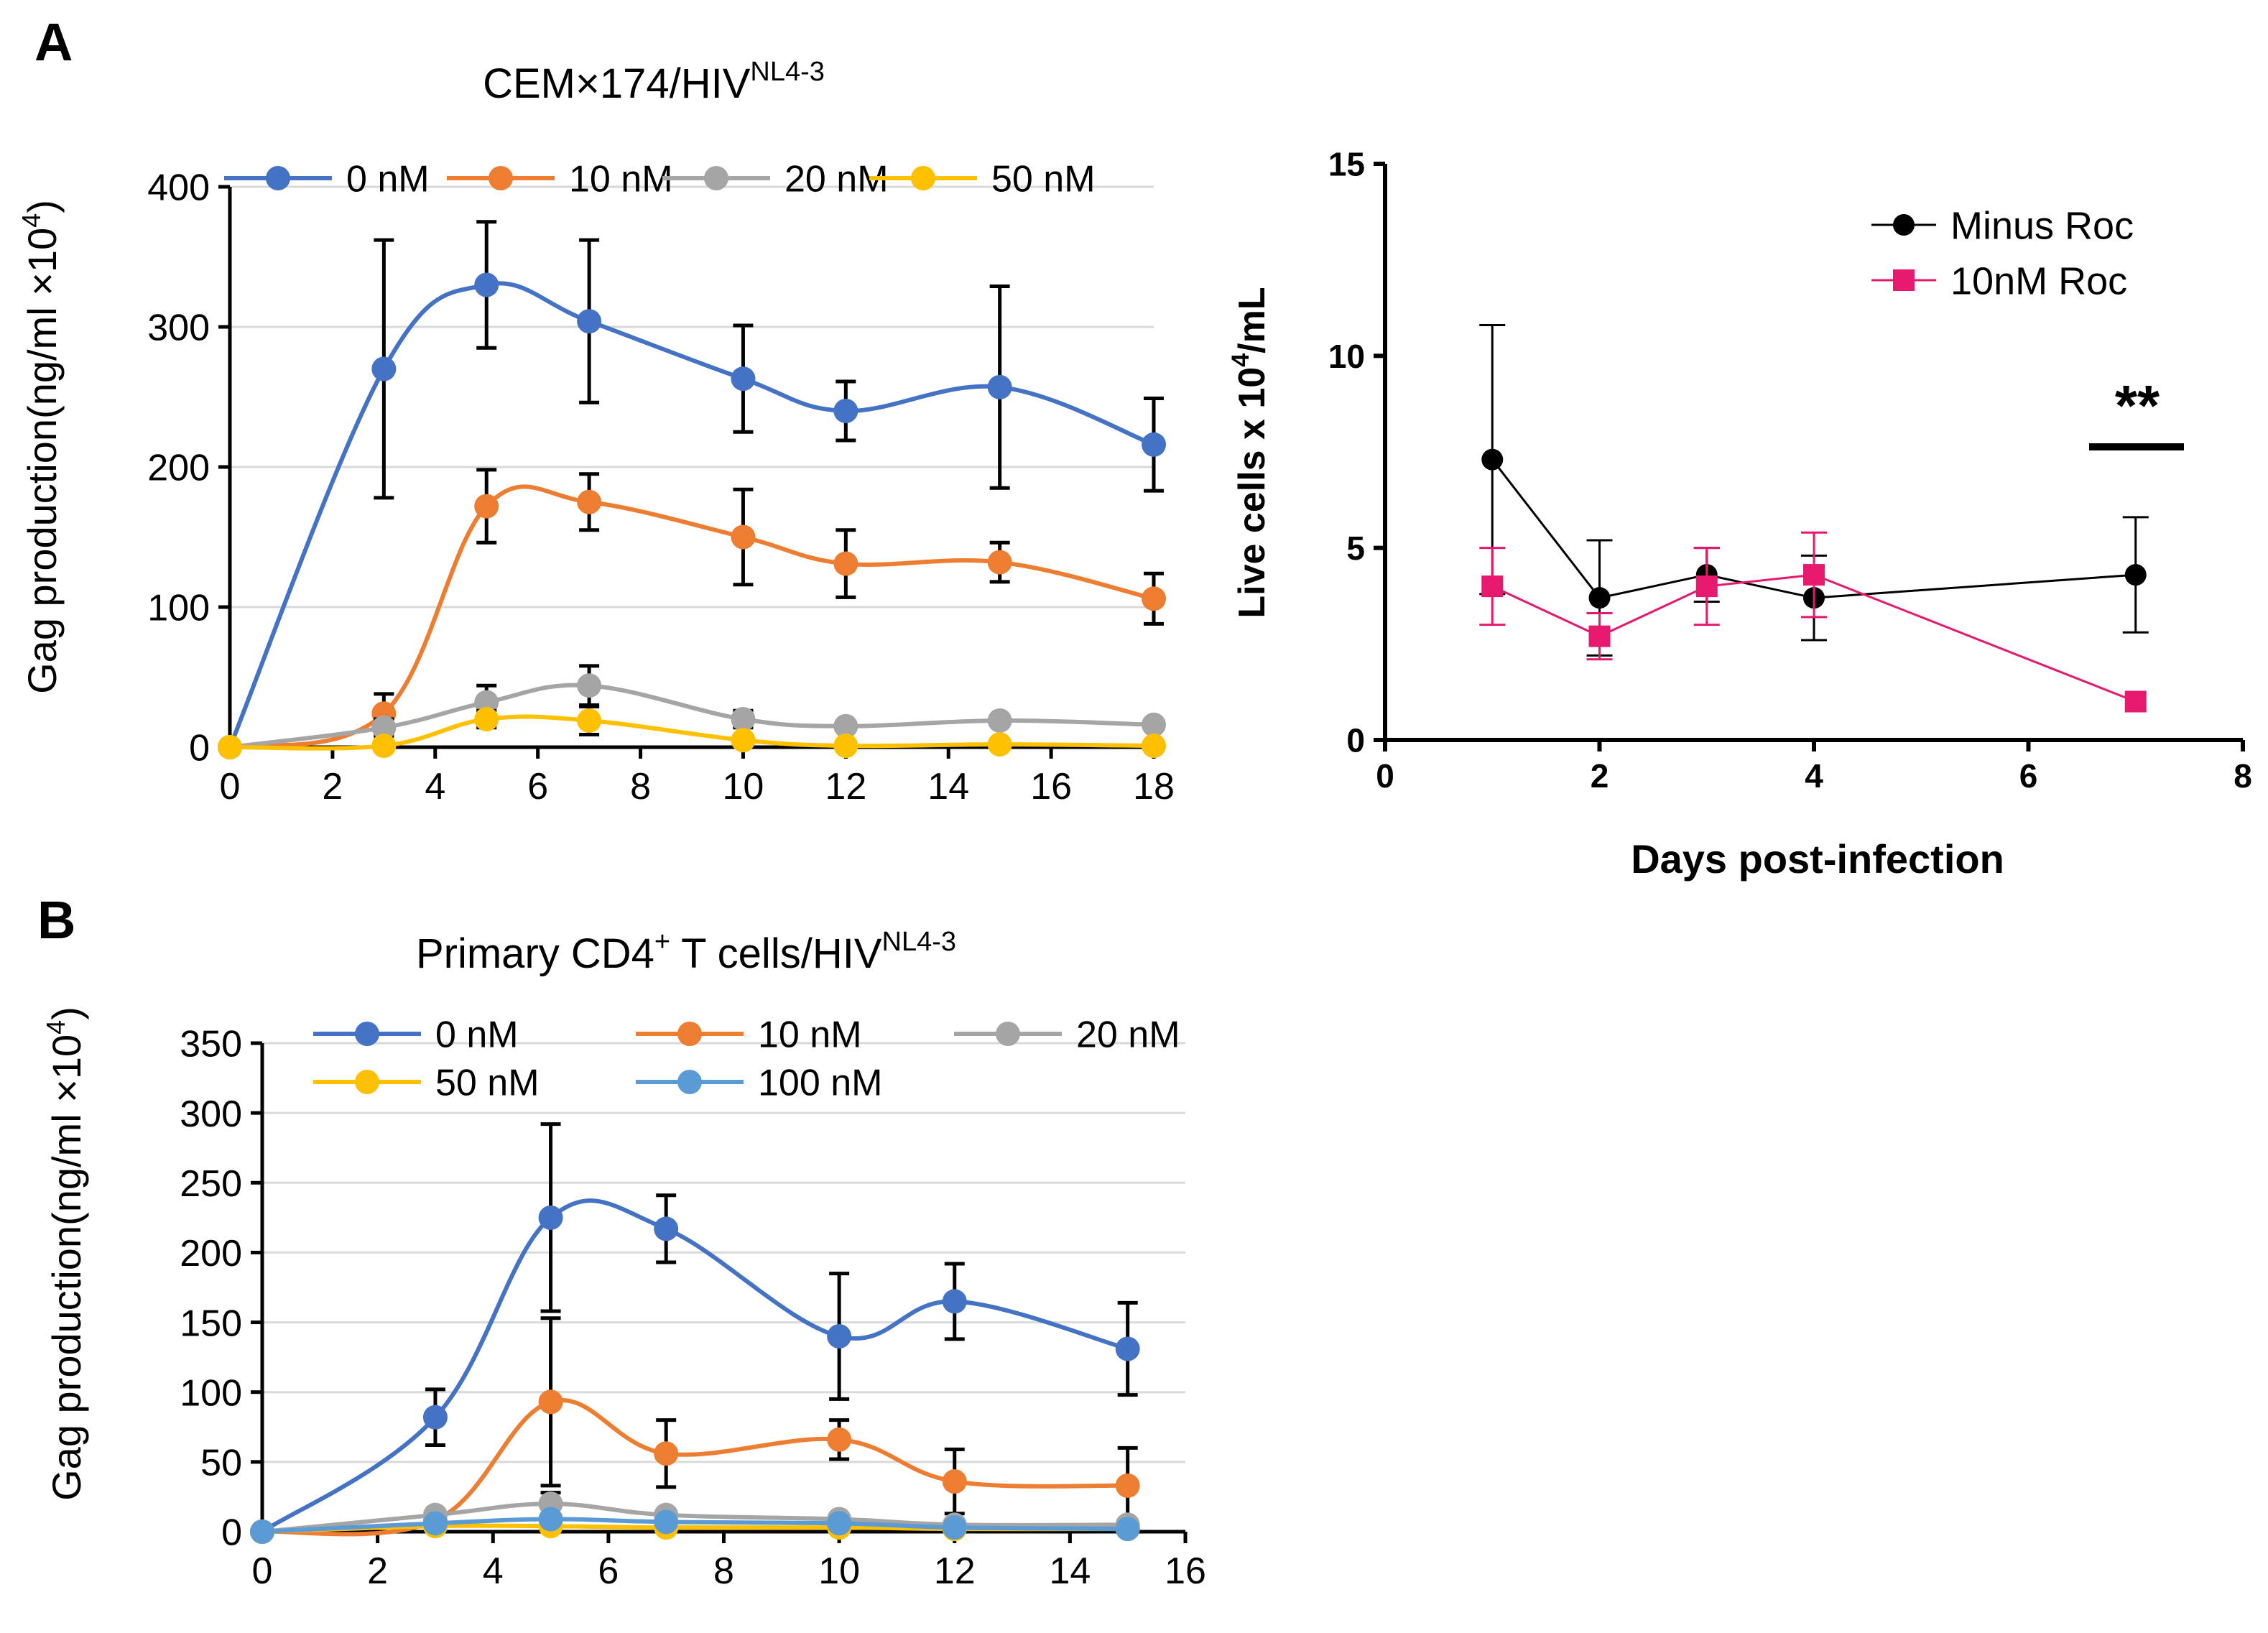 The height and width of the screenshot is (1633, 2268). Describe the element at coordinates (211, 1323) in the screenshot. I see `y-tick-label: 150` at that location.